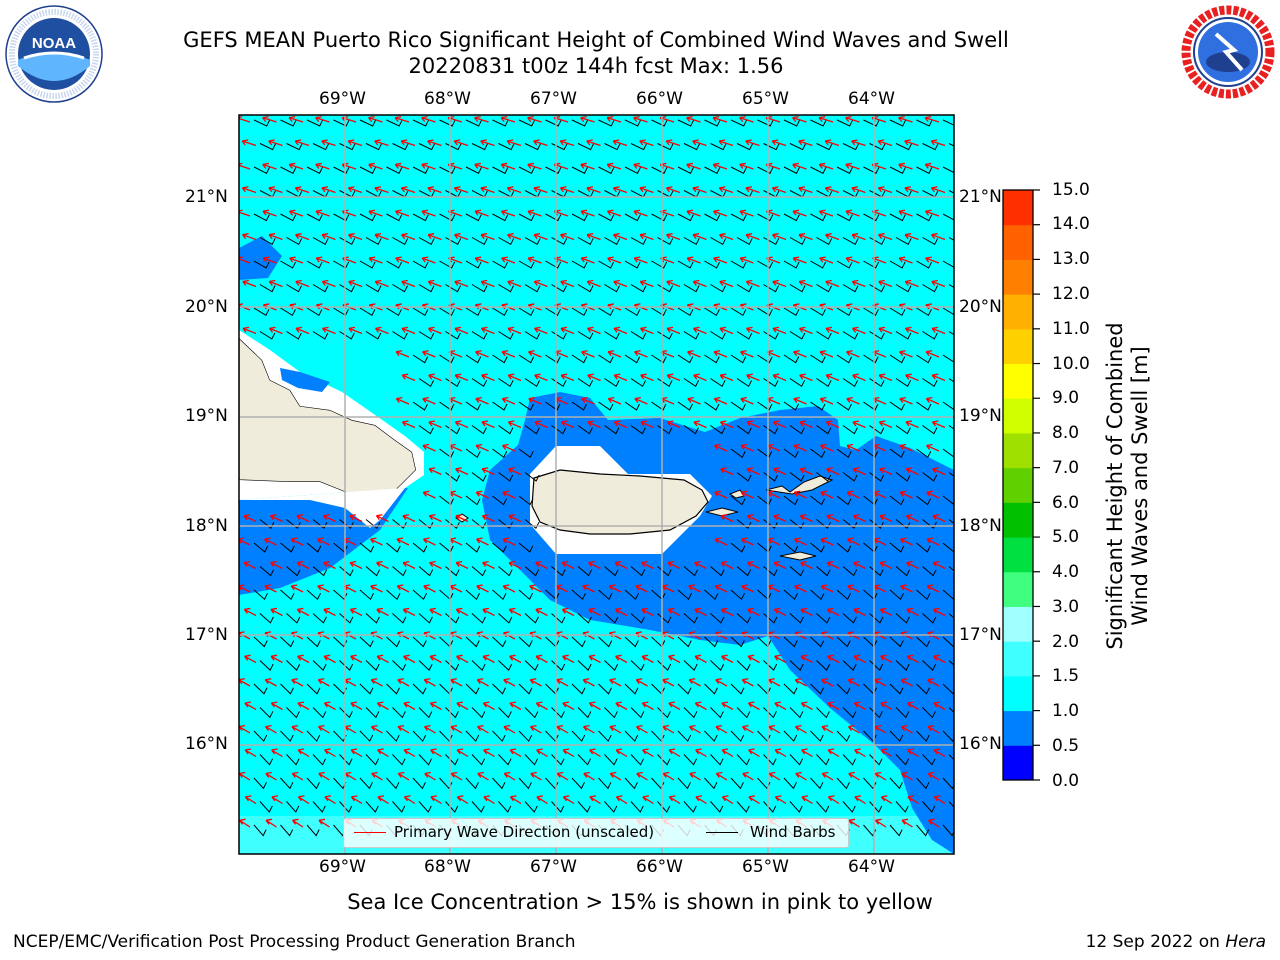 This screenshot has height=960, width=1280. What do you see at coordinates (206, 307) in the screenshot?
I see `lat-label-left: 20°N` at bounding box center [206, 307].